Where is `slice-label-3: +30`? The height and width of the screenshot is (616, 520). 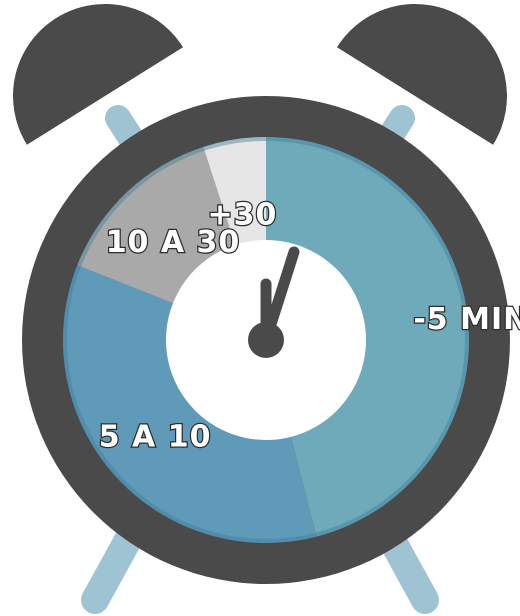 slice-label-3: +30 is located at coordinates (242, 214).